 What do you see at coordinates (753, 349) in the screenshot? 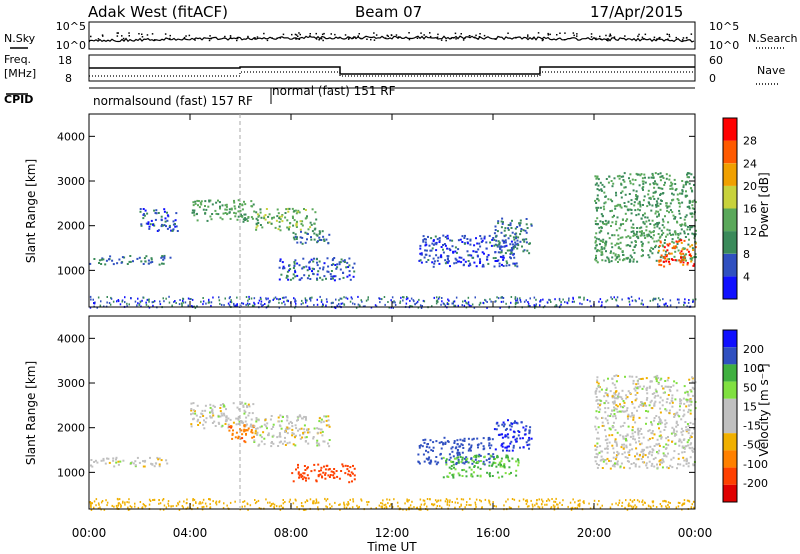
I see `colorbar-tick-label: 200` at bounding box center [753, 349].